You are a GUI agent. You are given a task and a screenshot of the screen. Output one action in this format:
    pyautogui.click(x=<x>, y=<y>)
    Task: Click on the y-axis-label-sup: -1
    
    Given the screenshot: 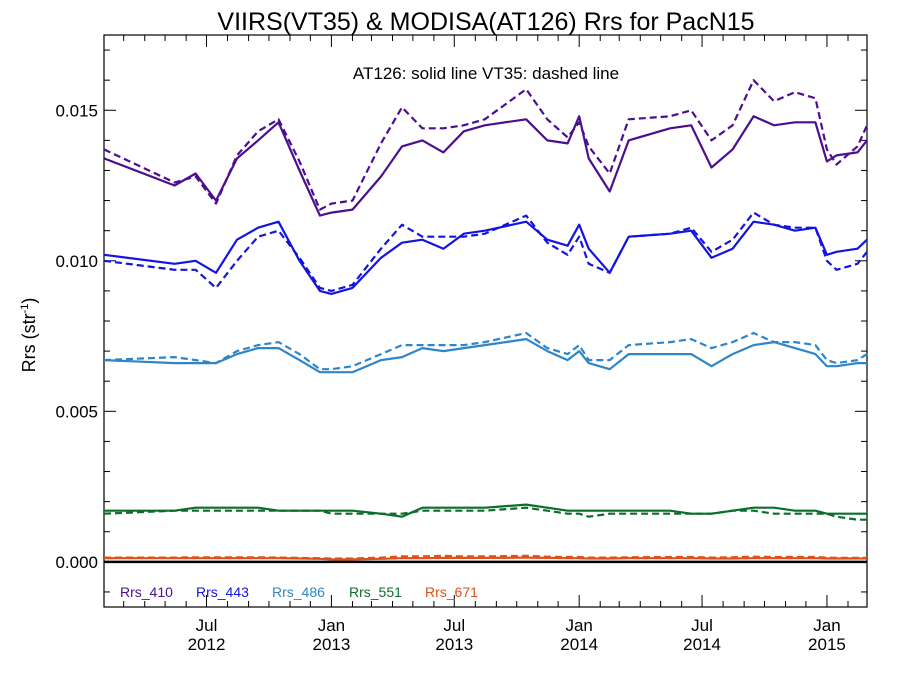 What is the action you would take?
    pyautogui.click(x=25, y=309)
    